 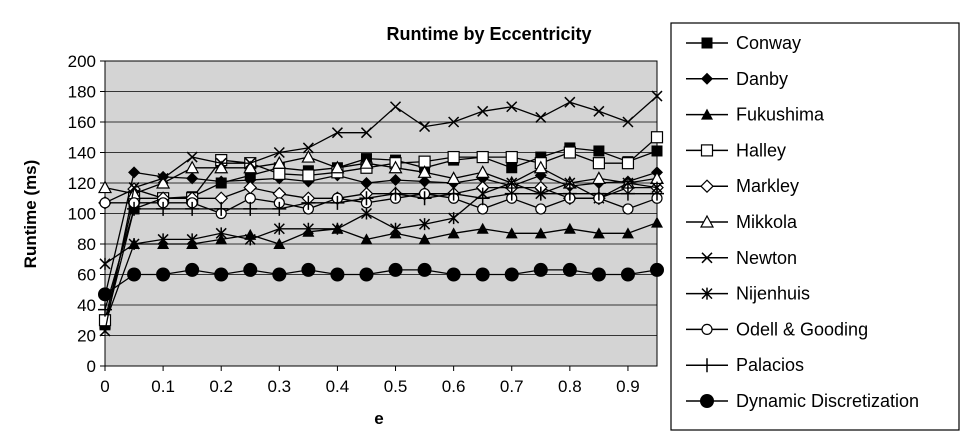 What do you see at coordinates (802, 329) in the screenshot?
I see `legend-label: Odell & Gooding` at bounding box center [802, 329].